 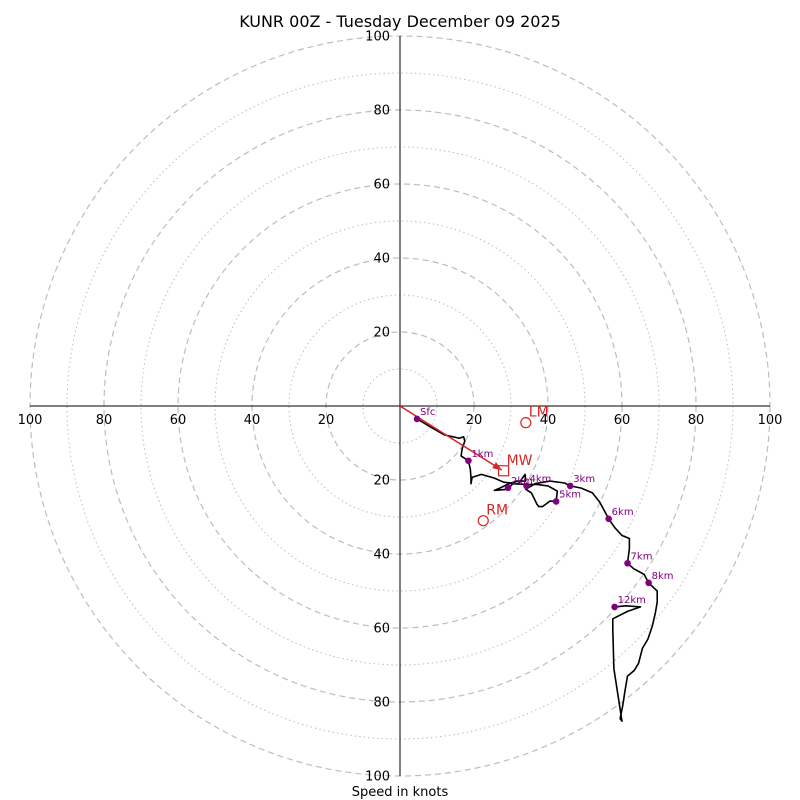 I want to click on point-6km, so click(x=608, y=519).